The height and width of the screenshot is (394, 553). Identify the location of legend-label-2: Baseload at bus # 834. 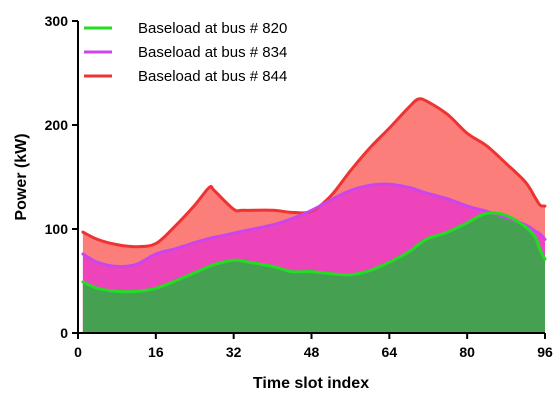
(212, 52).